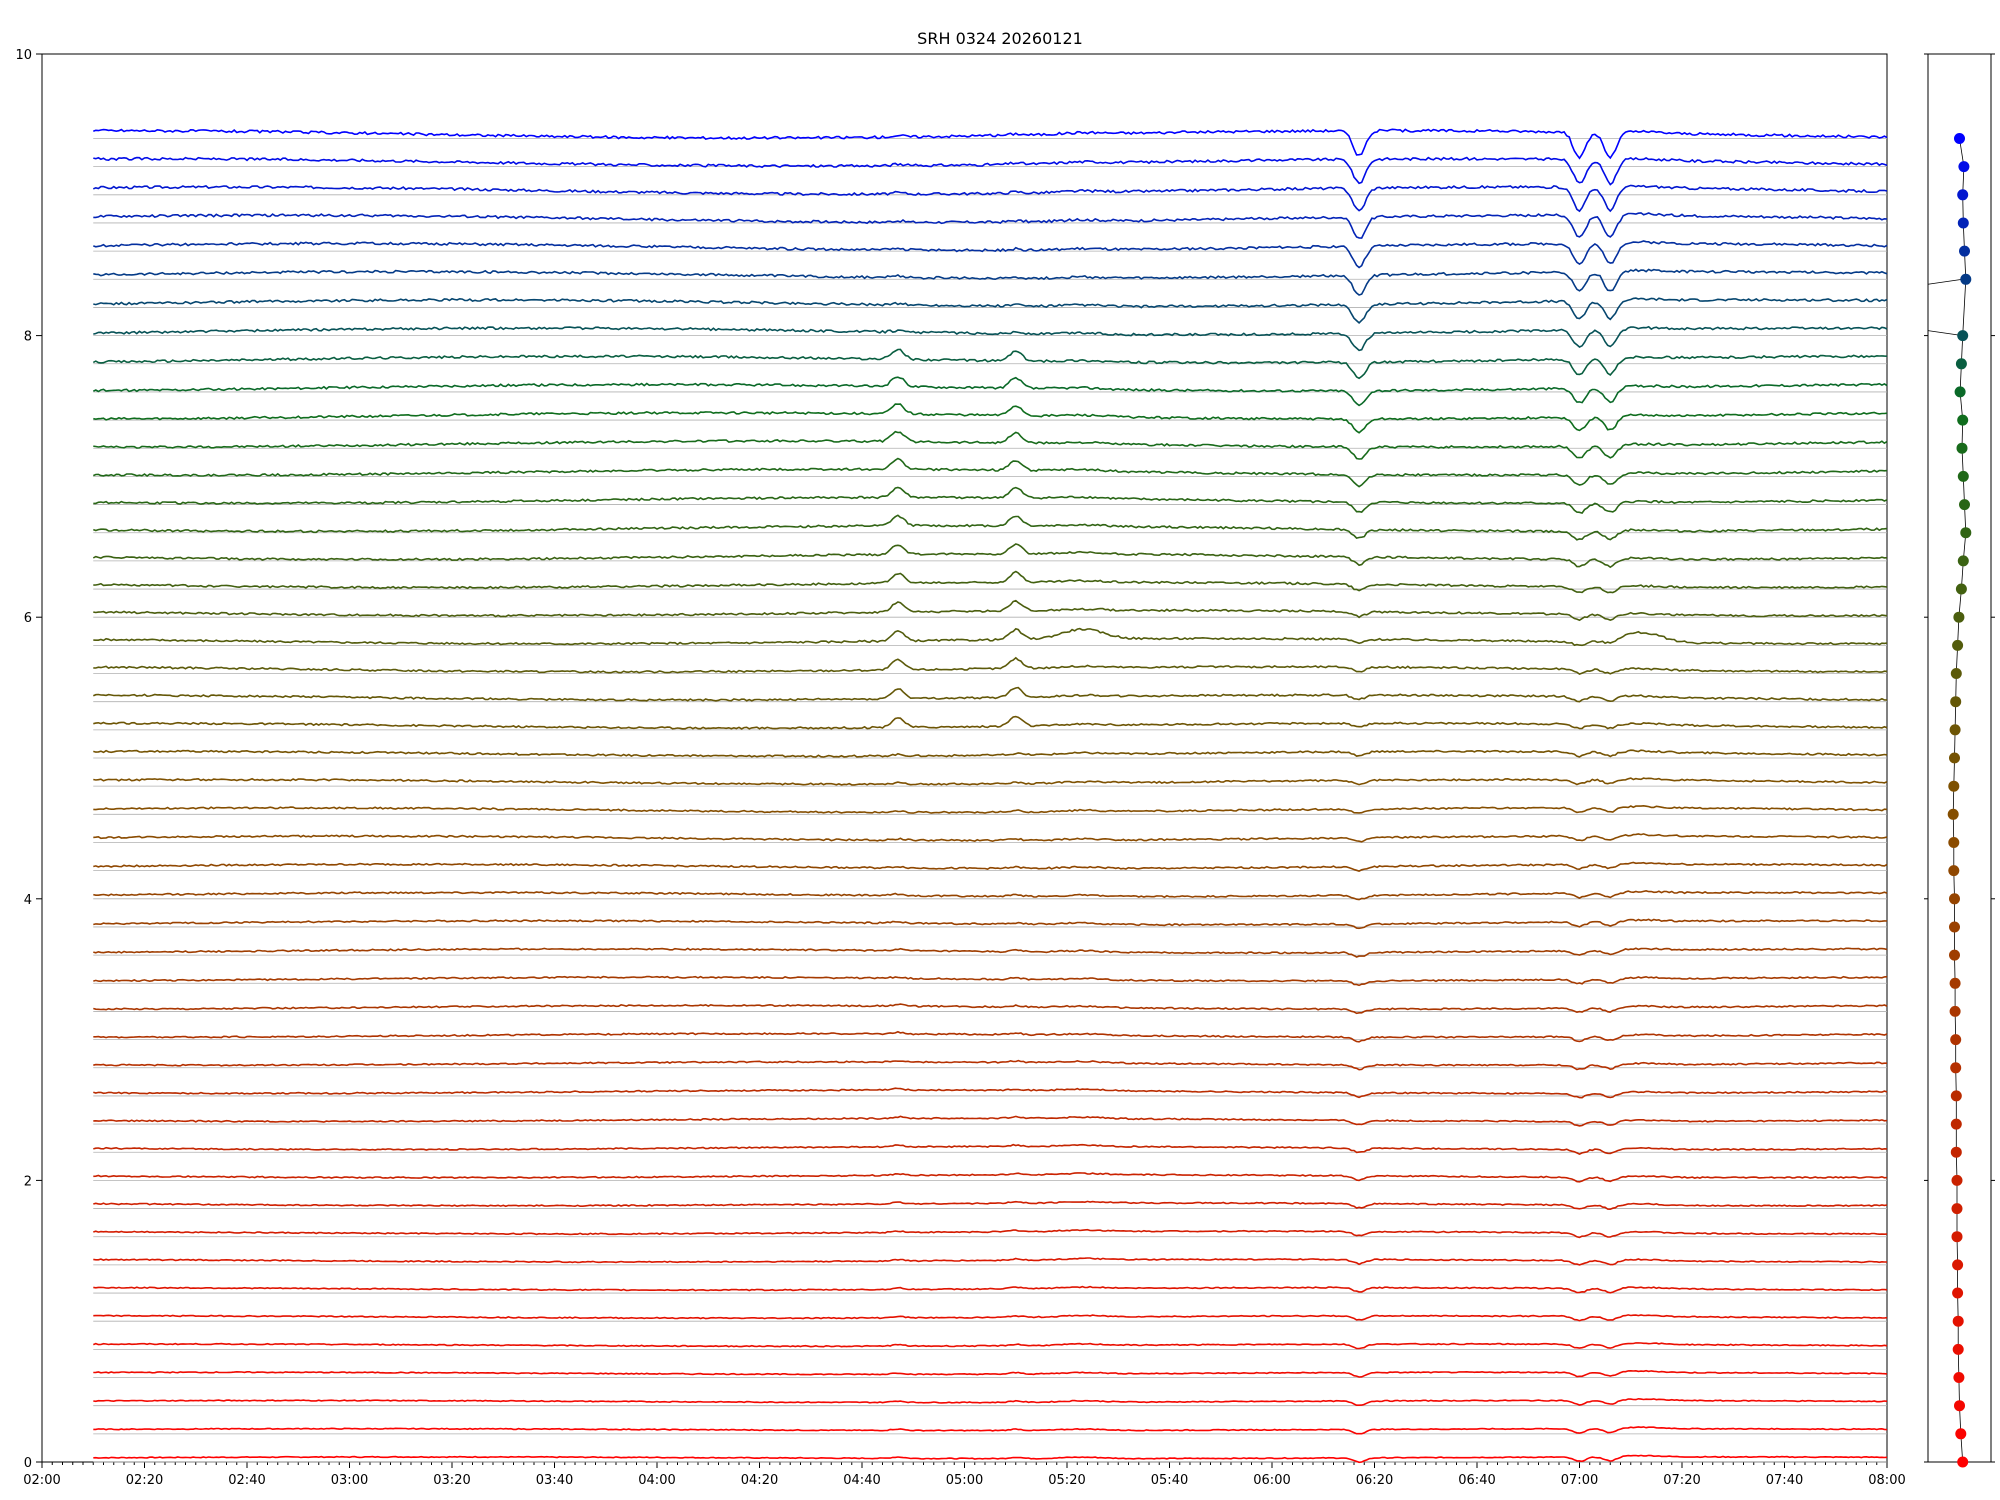 Image resolution: width=2000 pixels, height=1500 pixels. I want to click on x-tick-label: 05:40, so click(1169, 1480).